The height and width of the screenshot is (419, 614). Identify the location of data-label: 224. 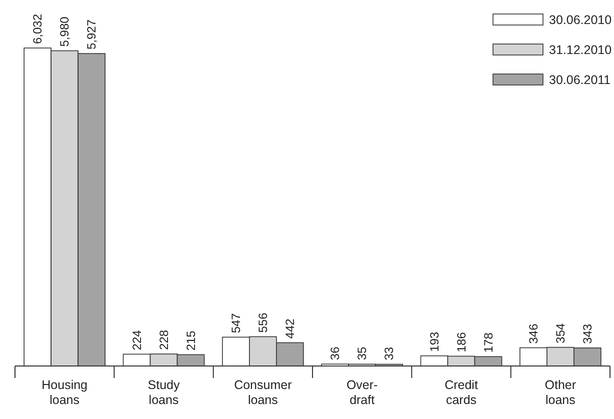
(137, 340).